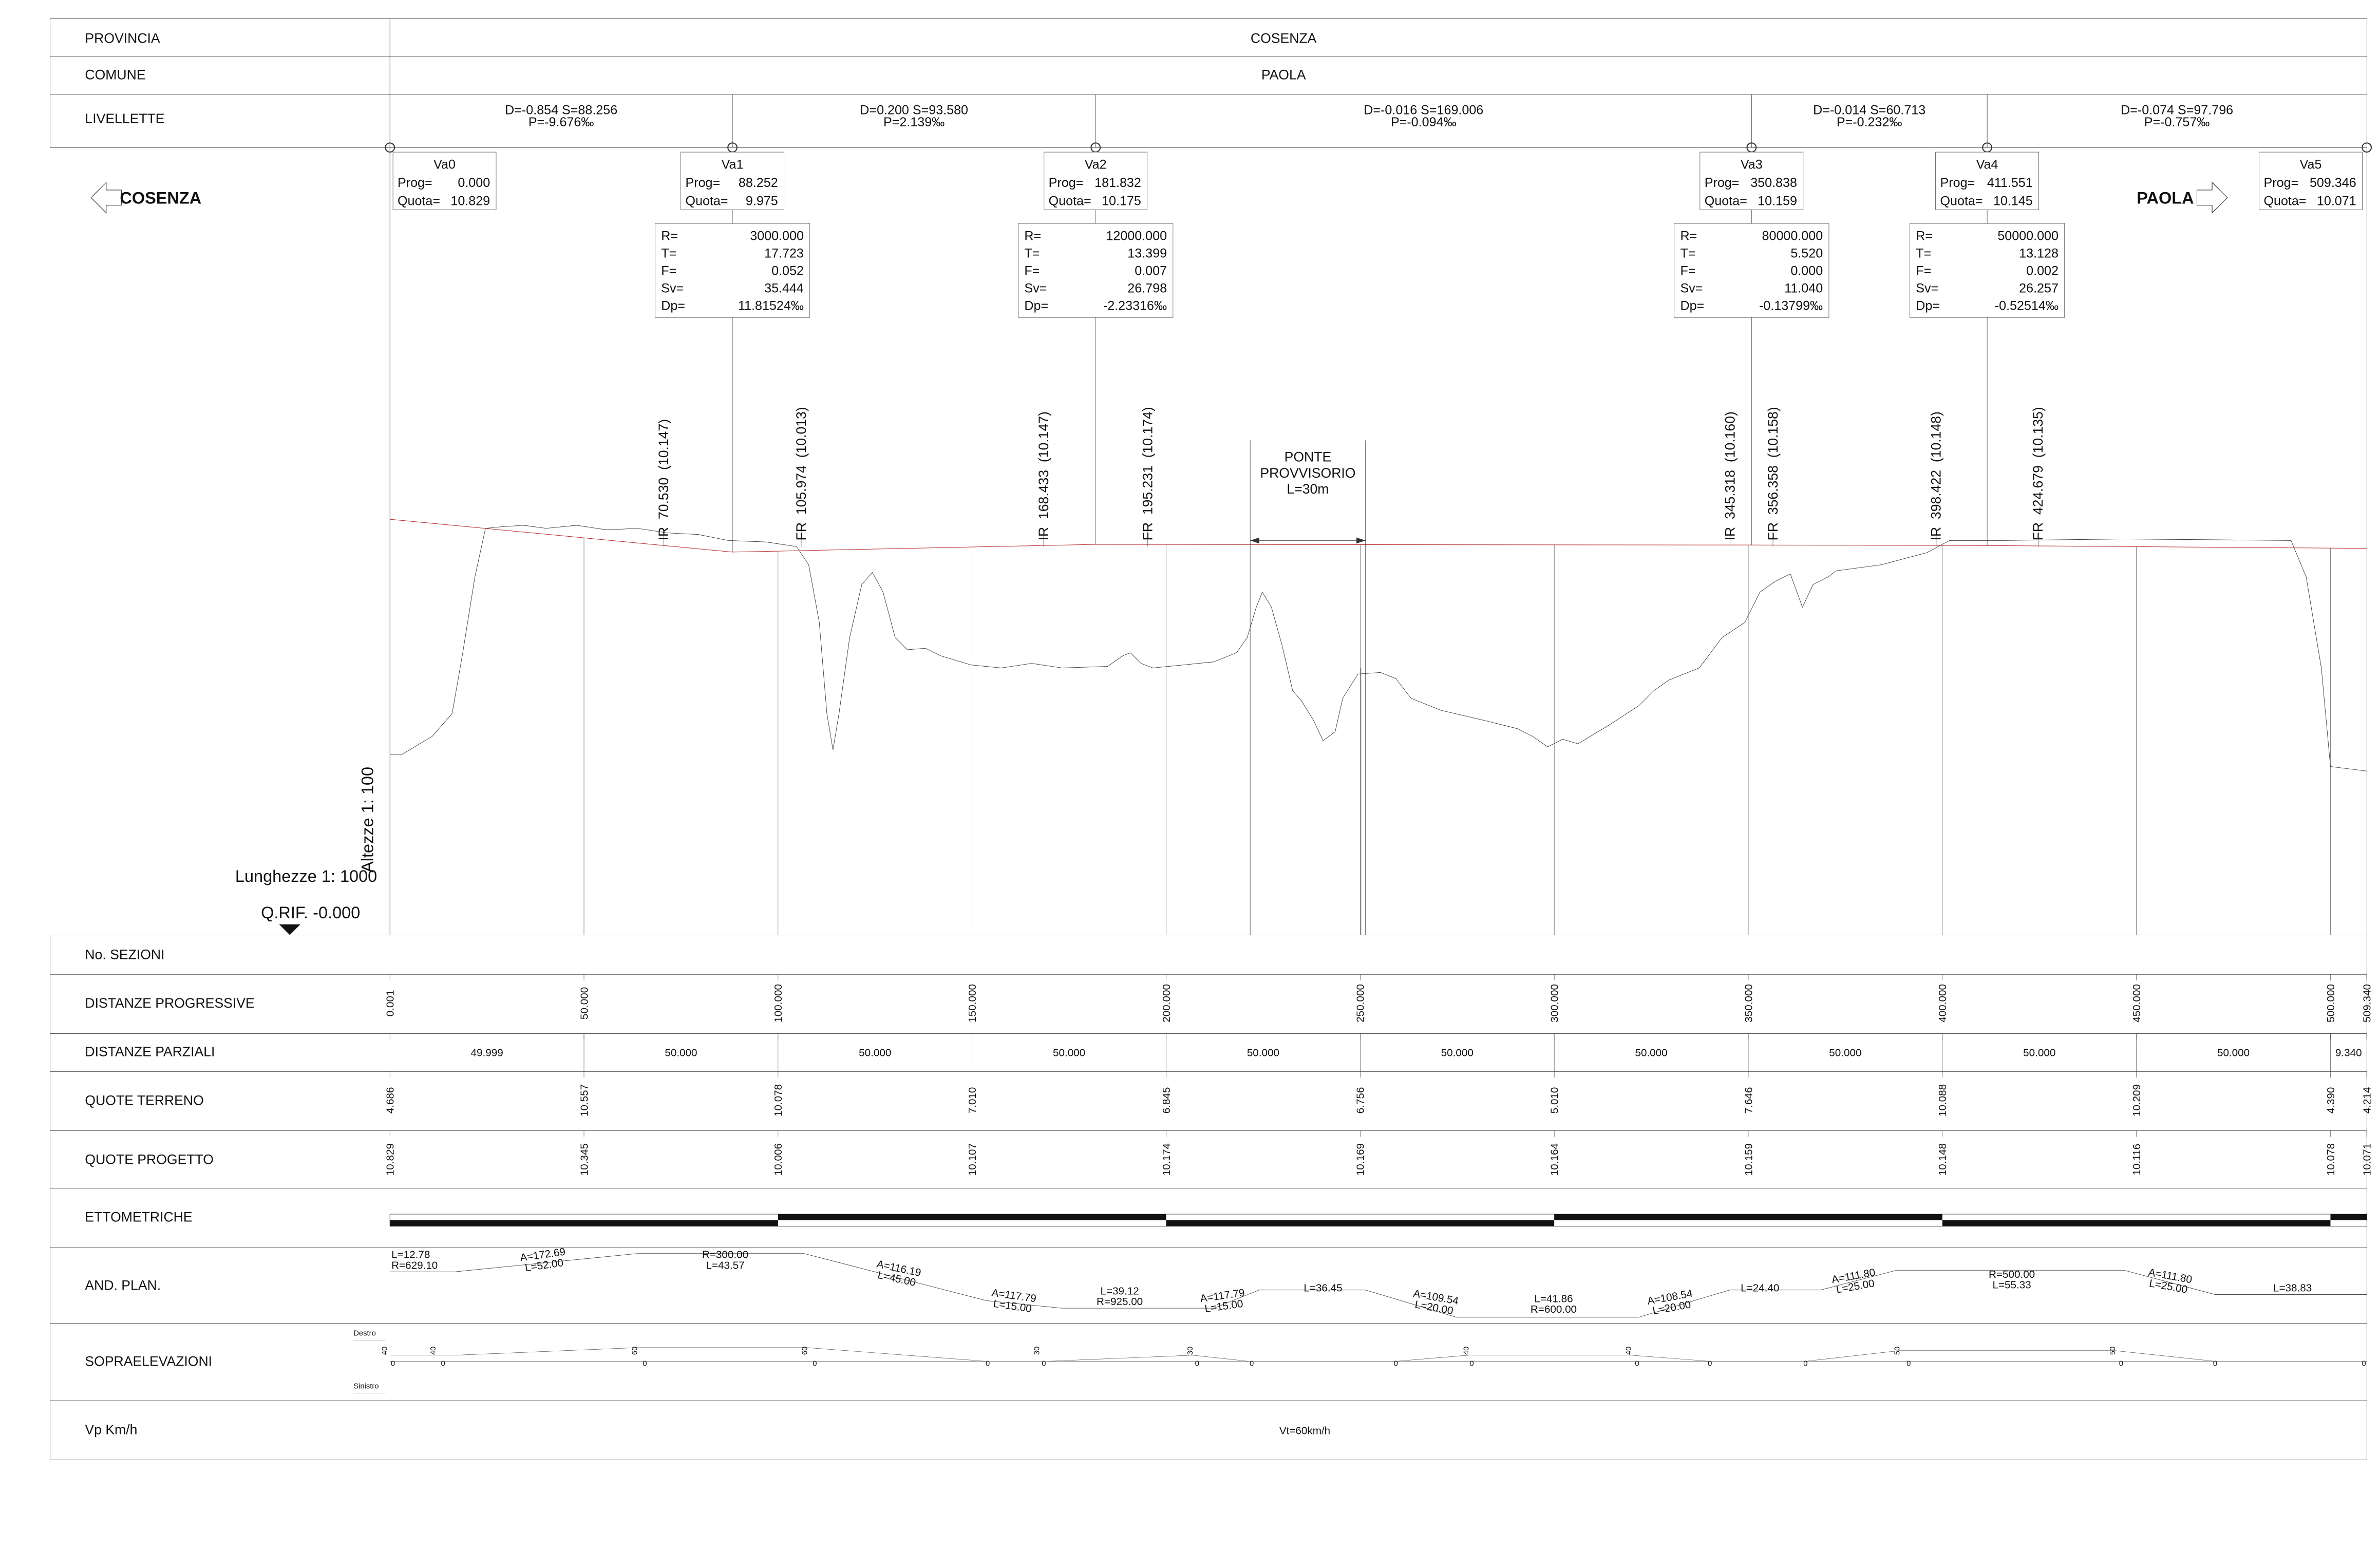 The height and width of the screenshot is (1568, 2379). Describe the element at coordinates (106, 197) in the screenshot. I see `arrow-left` at that location.